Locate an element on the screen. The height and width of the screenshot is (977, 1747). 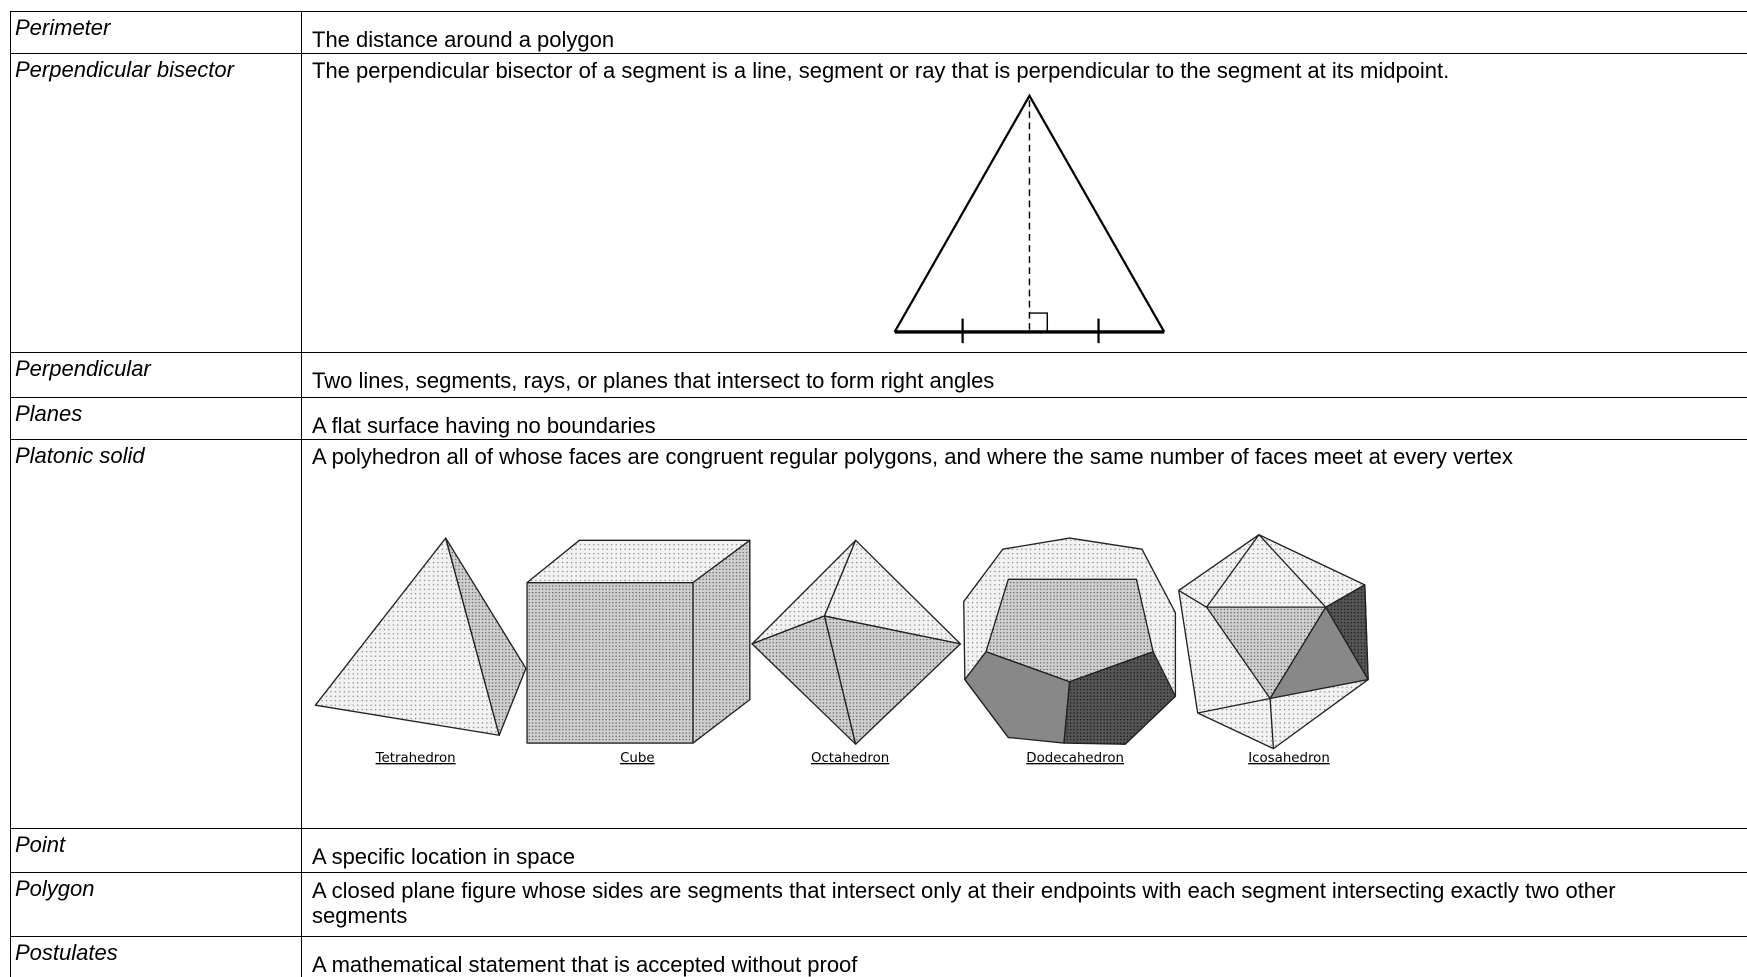
right-angle is located at coordinates (1039, 322).